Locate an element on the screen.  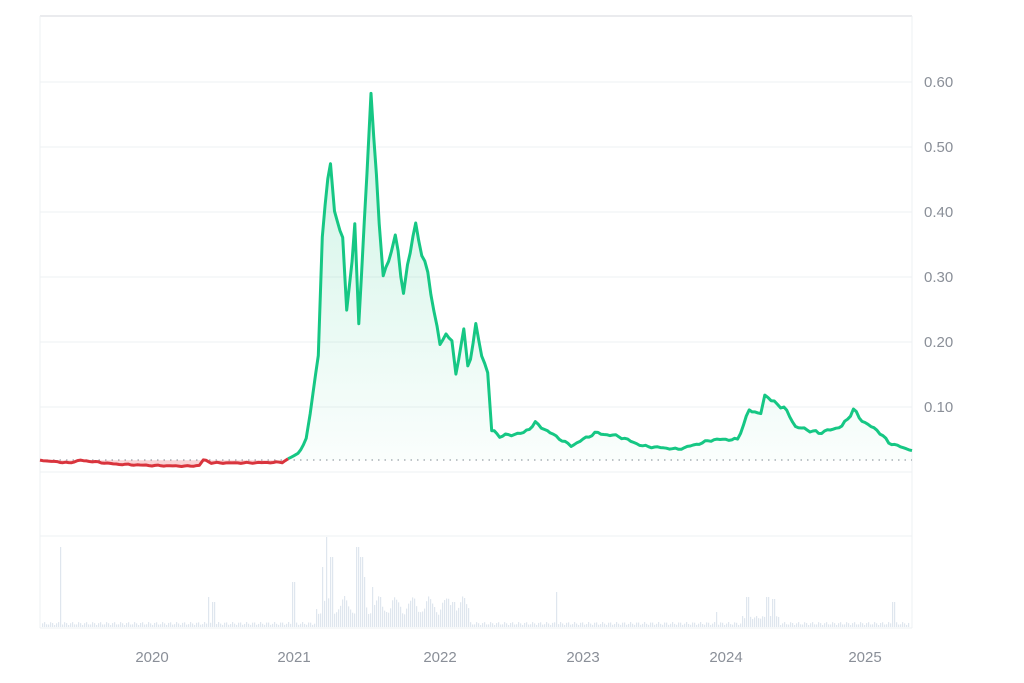
below-baseline-area is located at coordinates (164, 462).